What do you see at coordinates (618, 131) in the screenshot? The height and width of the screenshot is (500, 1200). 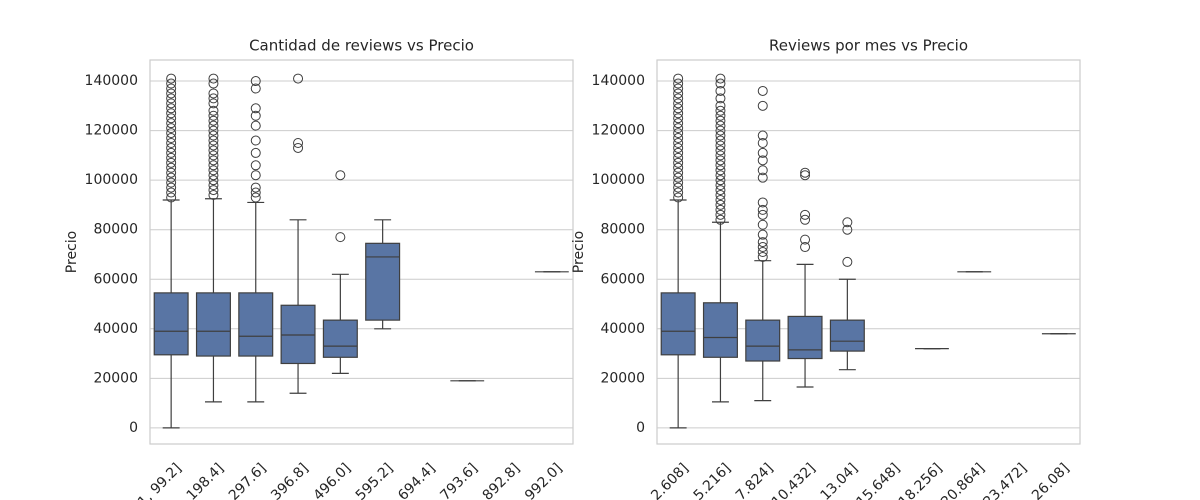 I see `y-tick-label: 120000` at bounding box center [618, 131].